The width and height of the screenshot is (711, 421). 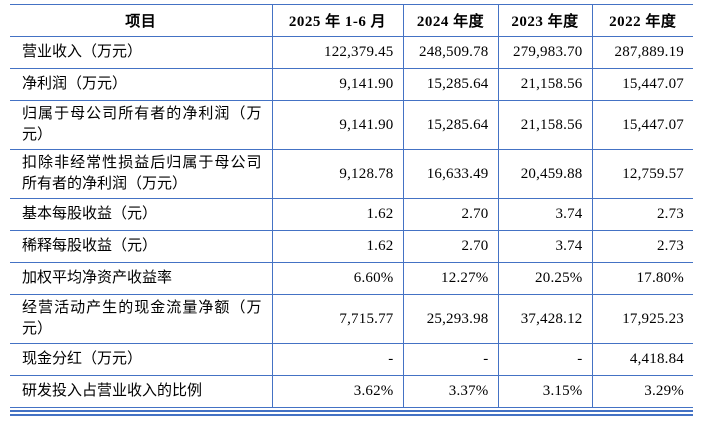 I want to click on cell-value: 6.60%, so click(x=337, y=278).